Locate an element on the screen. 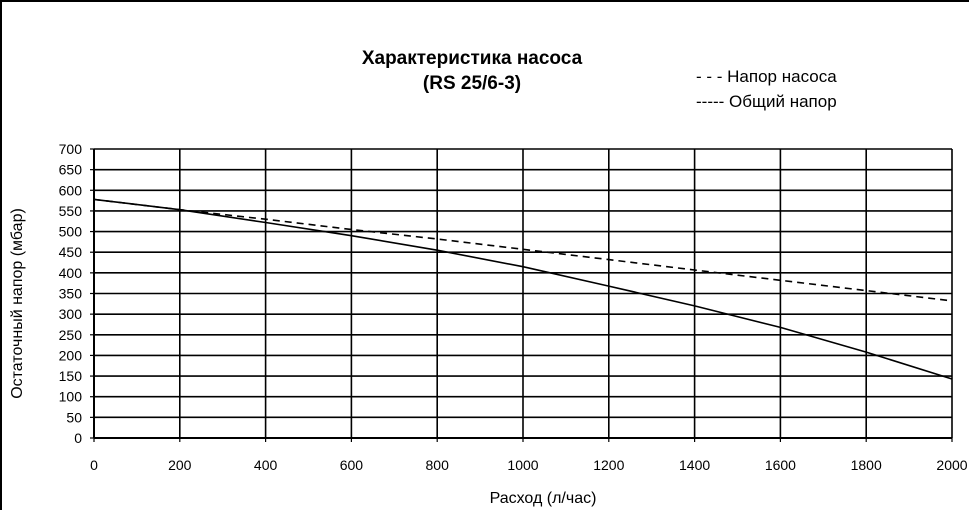 This screenshot has width=969, height=510. y-tick-label-450: 450 is located at coordinates (71, 252).